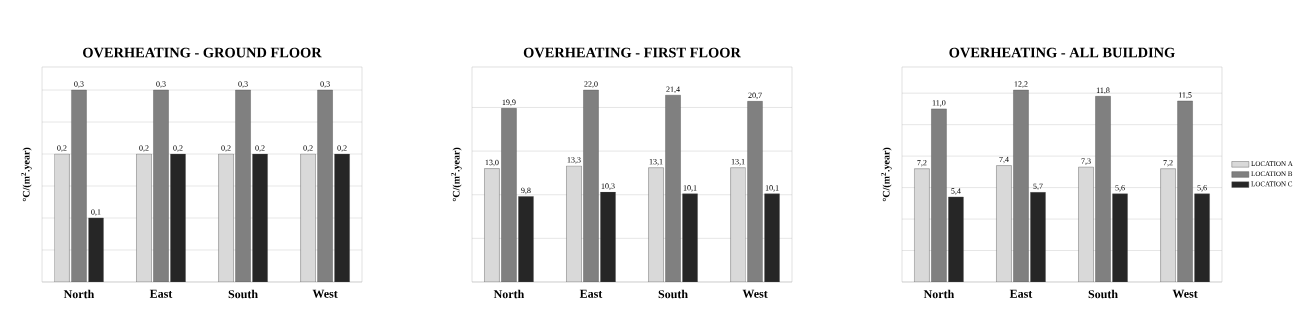  Describe the element at coordinates (1038, 187) in the screenshot. I see `data-label: 5,7` at that location.